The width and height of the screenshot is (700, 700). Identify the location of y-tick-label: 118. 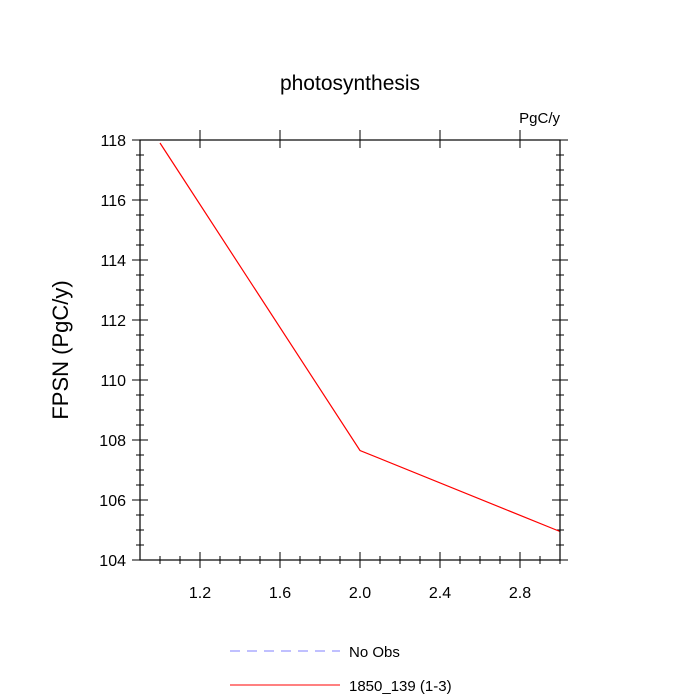
(113, 141).